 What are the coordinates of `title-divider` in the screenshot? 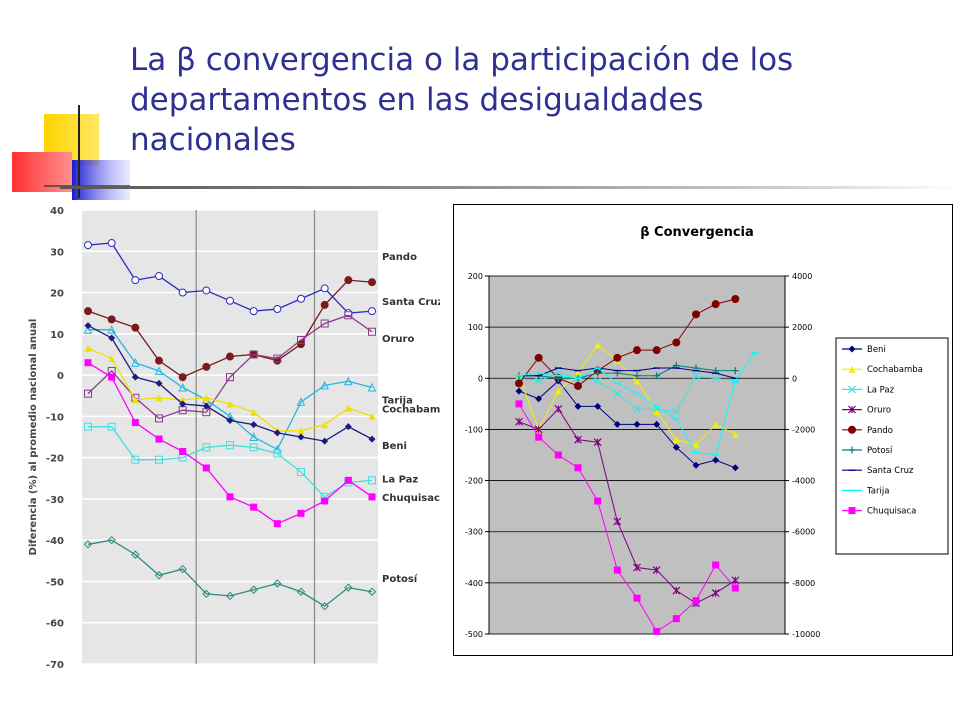 It's located at (510, 187).